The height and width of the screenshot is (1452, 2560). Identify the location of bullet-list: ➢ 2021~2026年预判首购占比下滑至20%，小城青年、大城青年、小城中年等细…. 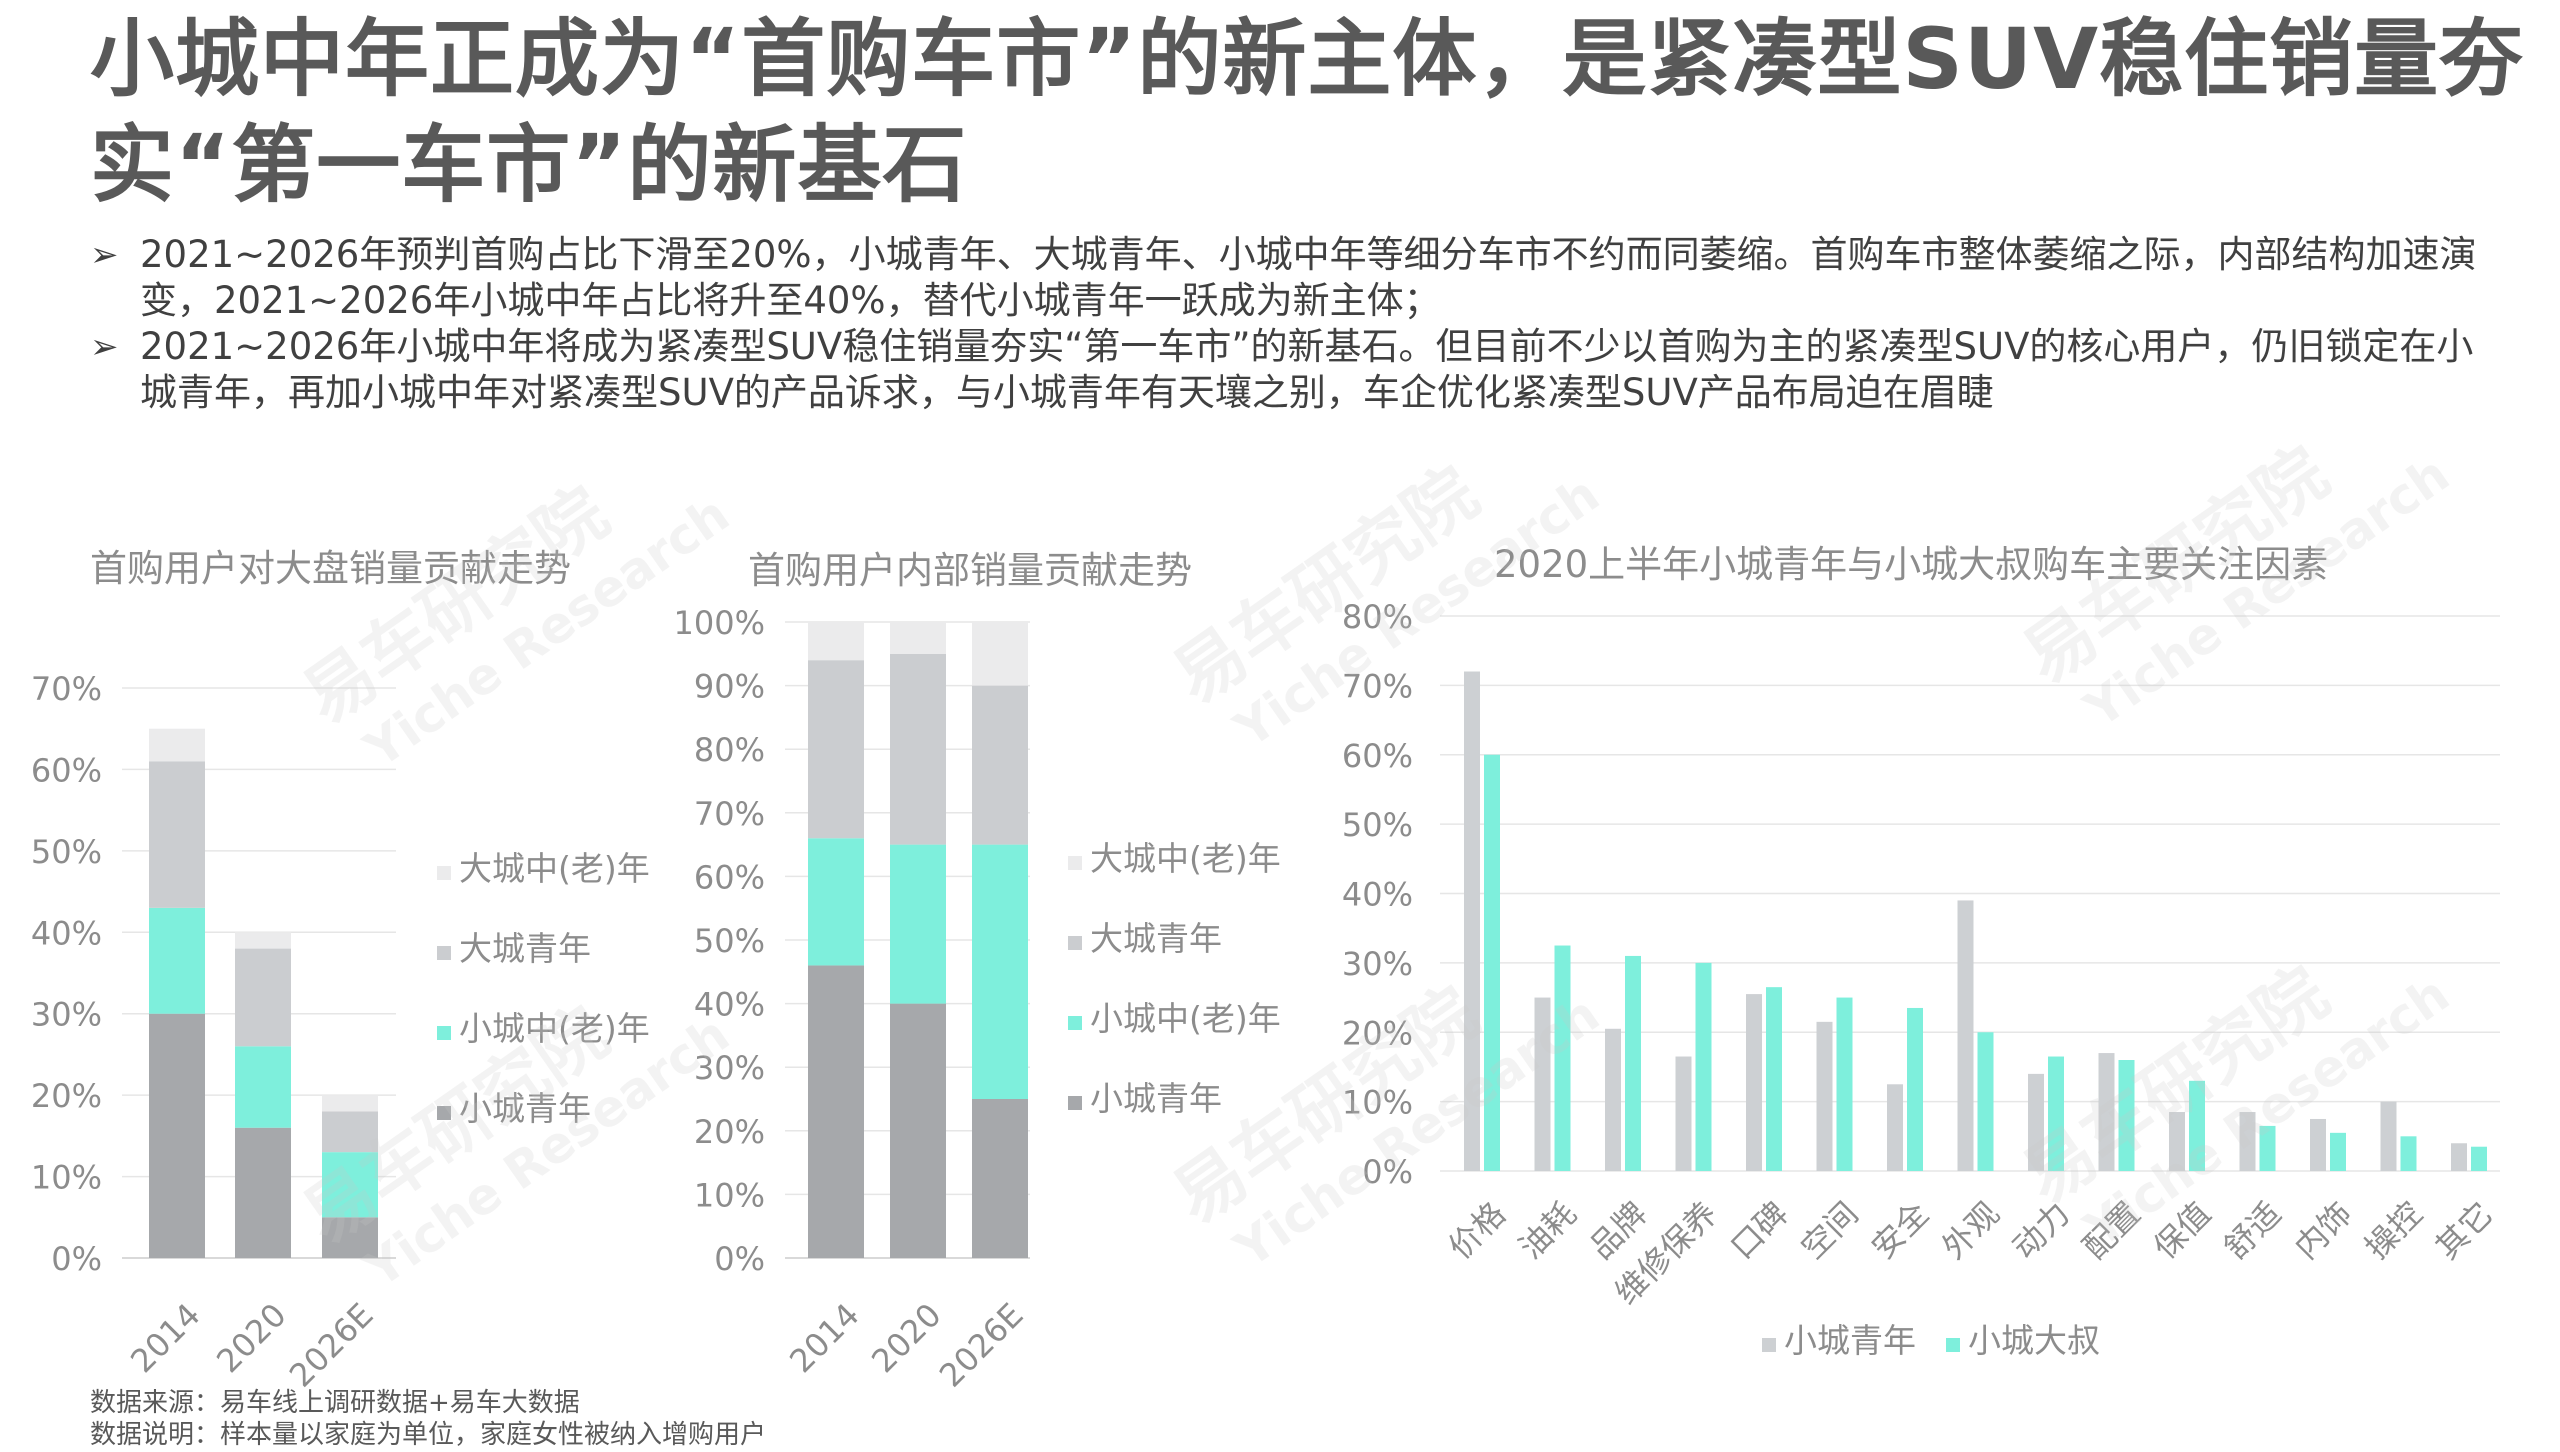
(1300, 324).